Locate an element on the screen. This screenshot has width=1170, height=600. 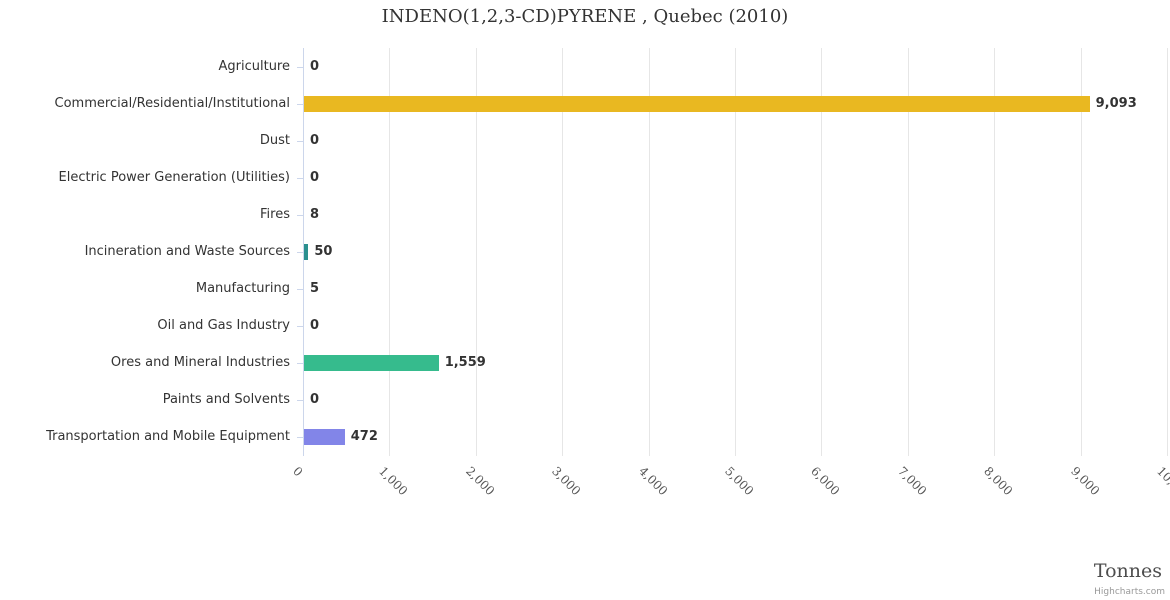
category-label: Electric Power Generation (Utilities) is located at coordinates (174, 177).